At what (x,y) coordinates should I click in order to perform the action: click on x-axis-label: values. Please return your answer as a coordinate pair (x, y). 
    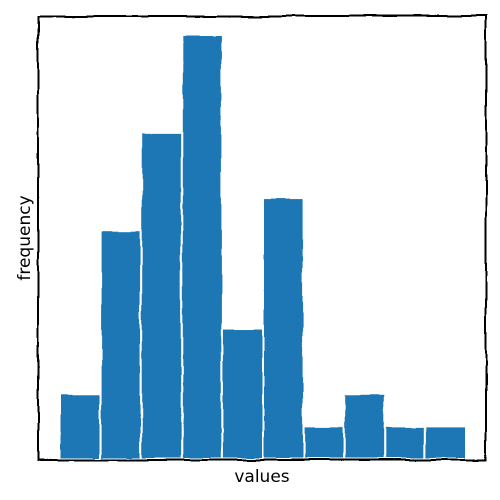
    Looking at the image, I should click on (261, 477).